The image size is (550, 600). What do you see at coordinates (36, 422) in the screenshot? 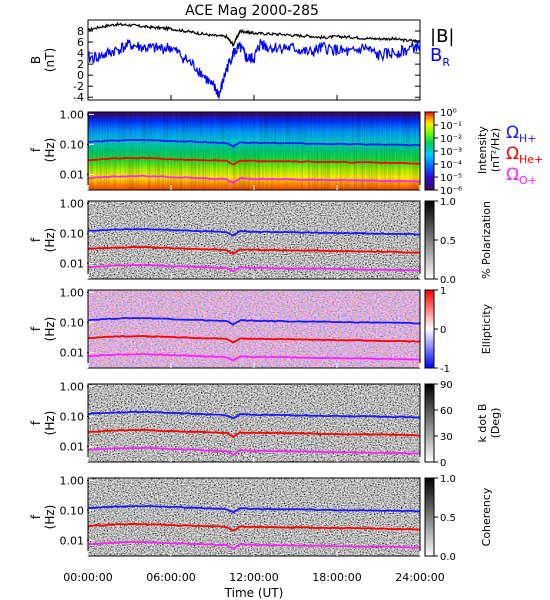
I see `kdotb-ylabel: f` at bounding box center [36, 422].